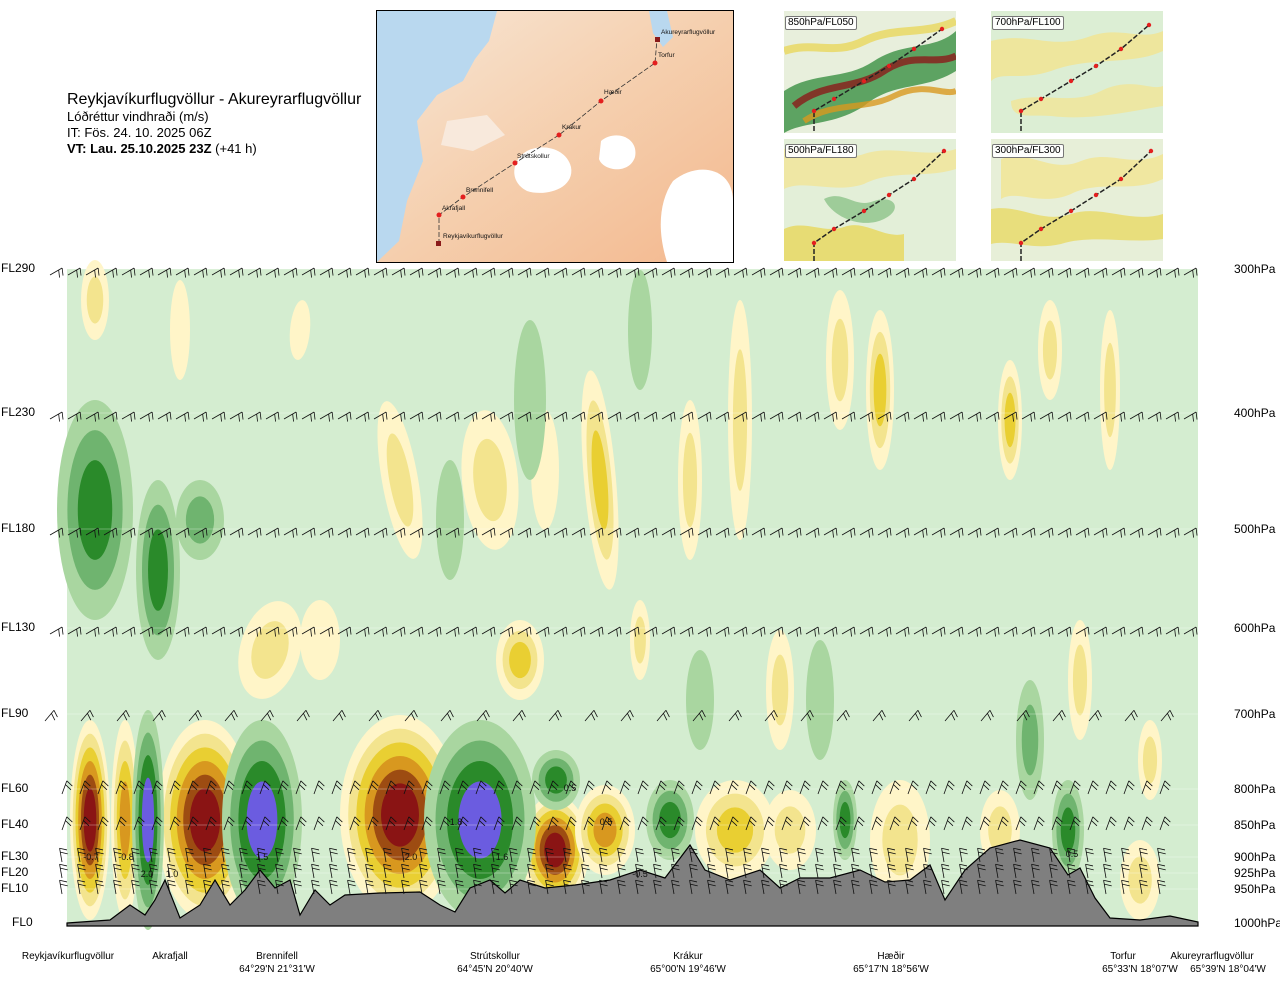 The image size is (1280, 981). What do you see at coordinates (1228, 969) in the screenshot?
I see `waypoint-coord: 65°39'N 18°04'W` at bounding box center [1228, 969].